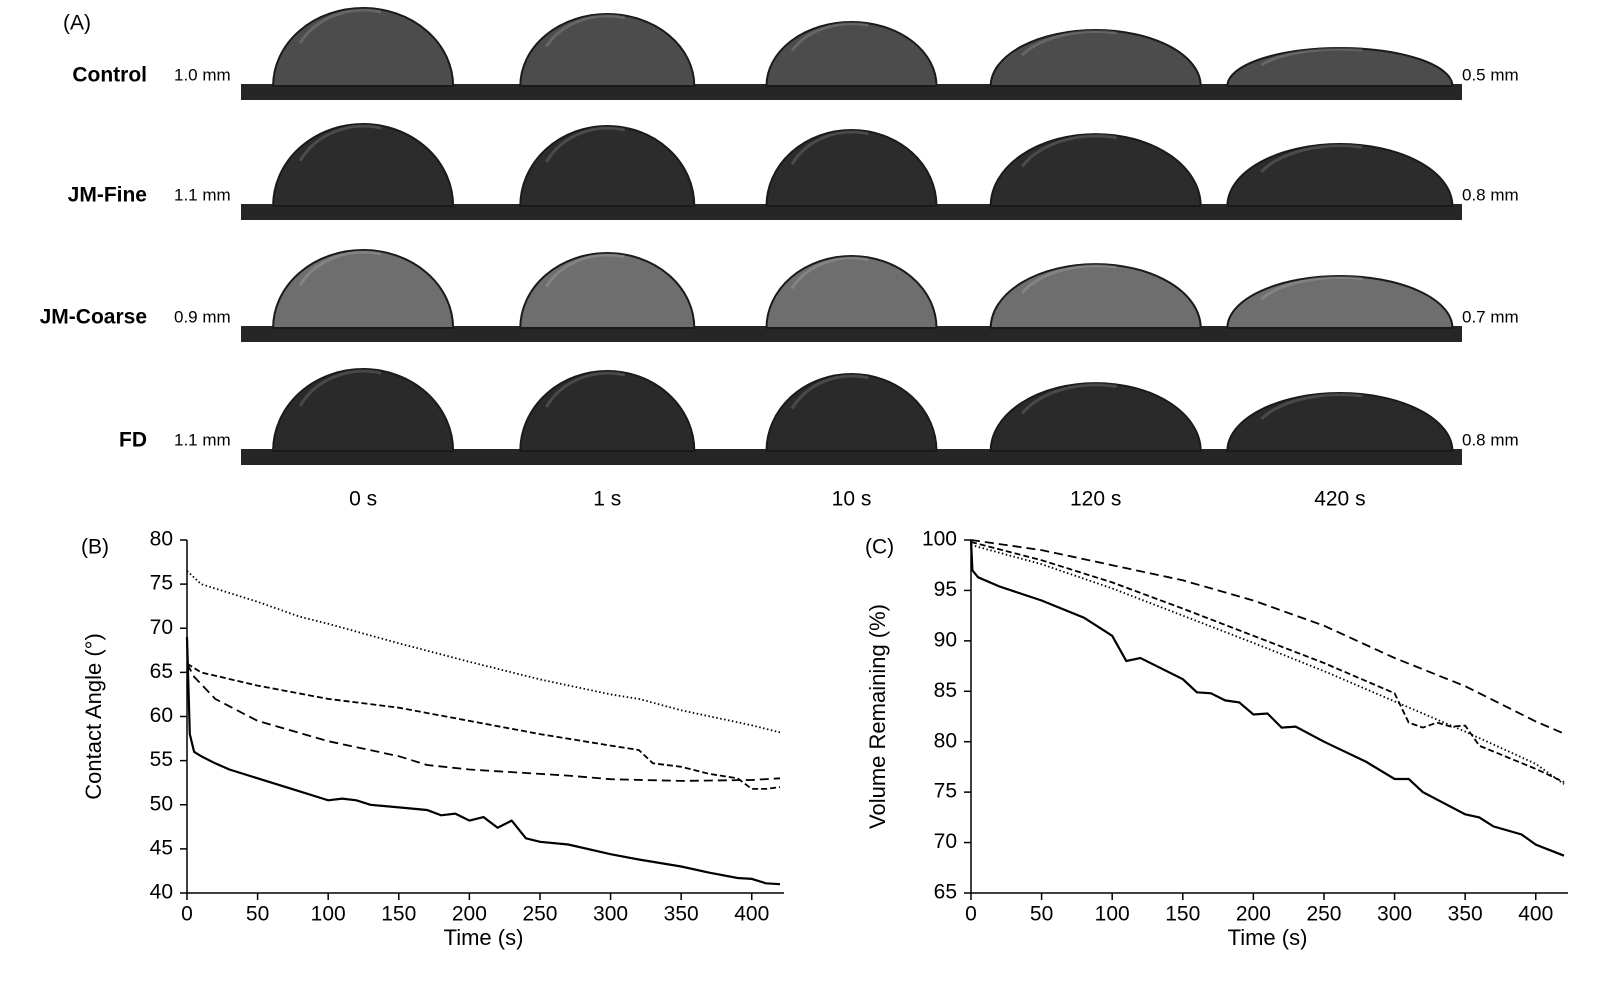 This screenshot has width=1612, height=1002. I want to click on x-tick-label: 100, so click(1112, 914).